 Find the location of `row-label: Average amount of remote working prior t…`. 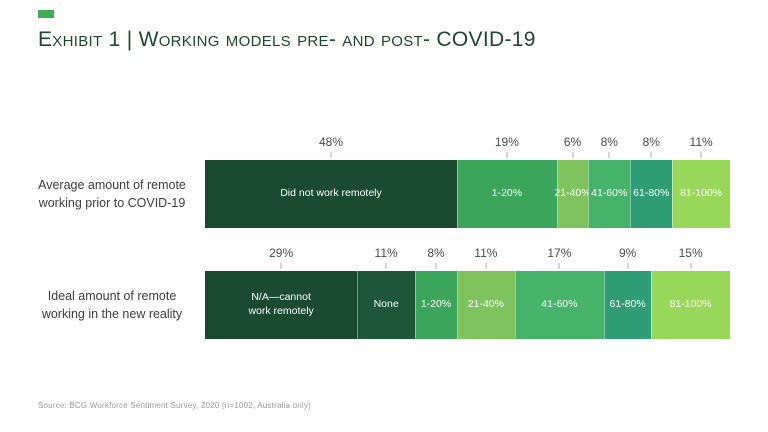

row-label: Average amount of remote working prior t… is located at coordinates (112, 193).